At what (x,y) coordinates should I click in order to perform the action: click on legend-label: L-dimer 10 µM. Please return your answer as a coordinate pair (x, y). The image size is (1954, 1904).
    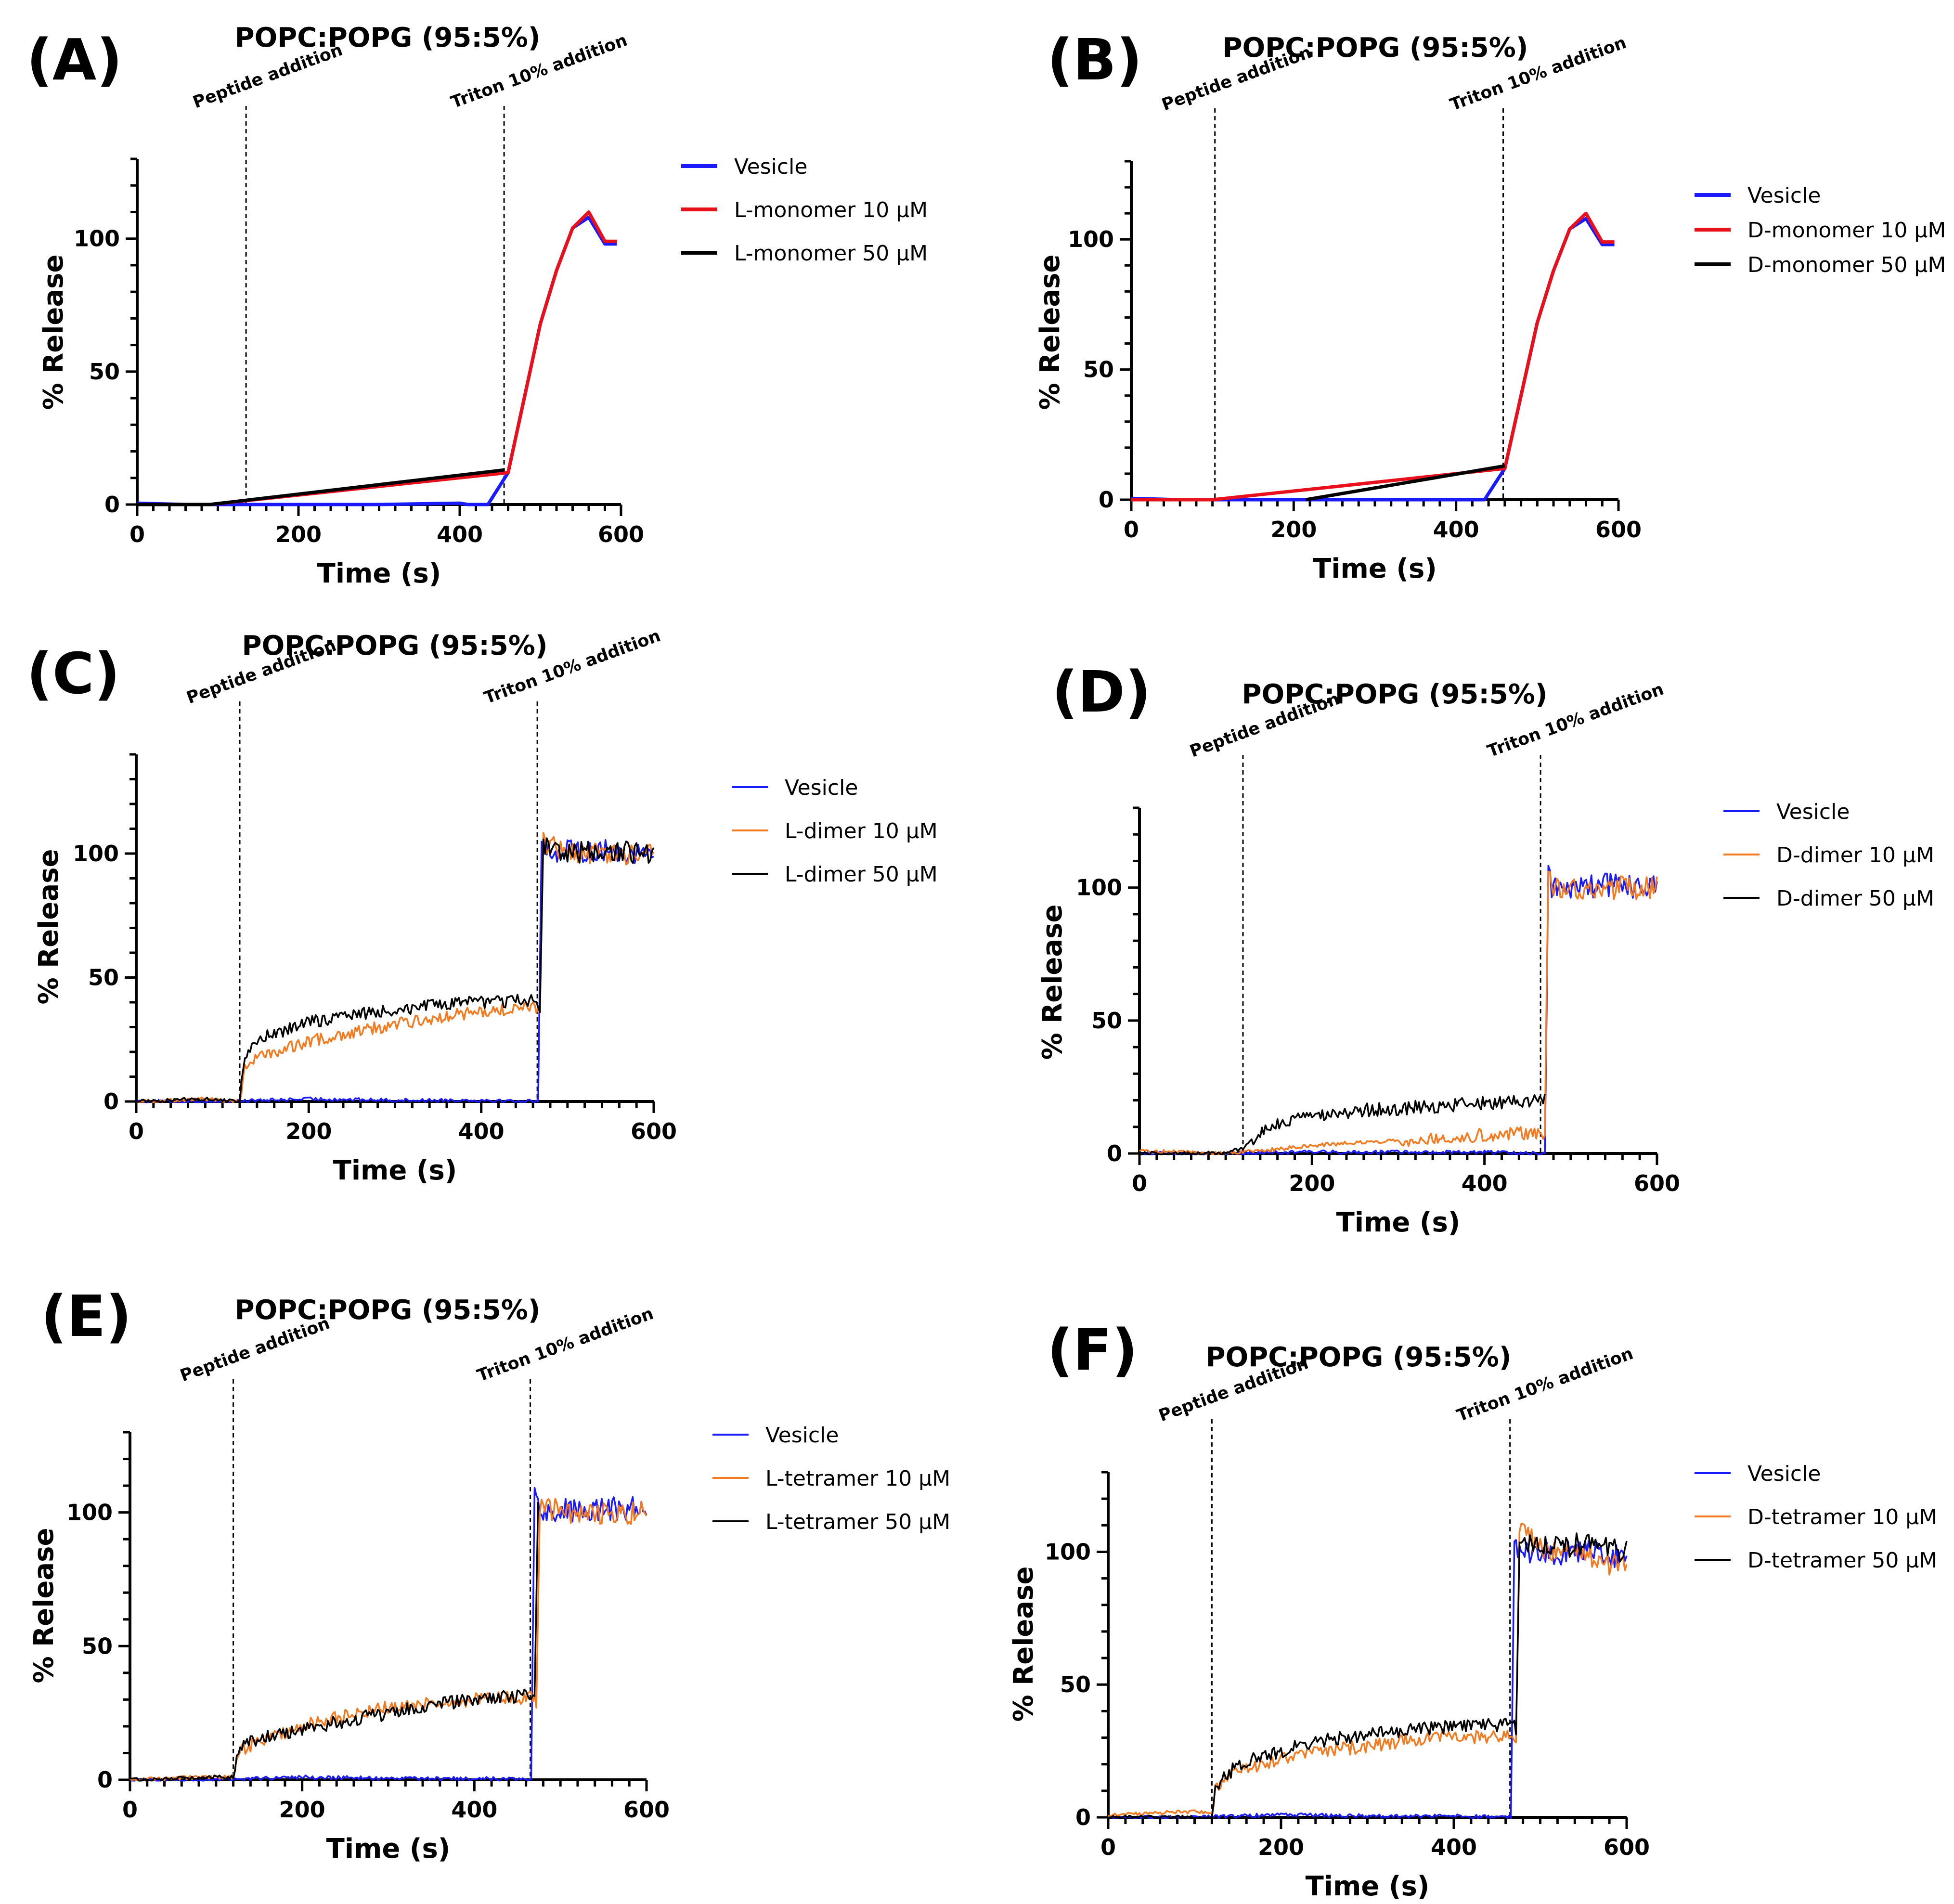
    Looking at the image, I should click on (861, 831).